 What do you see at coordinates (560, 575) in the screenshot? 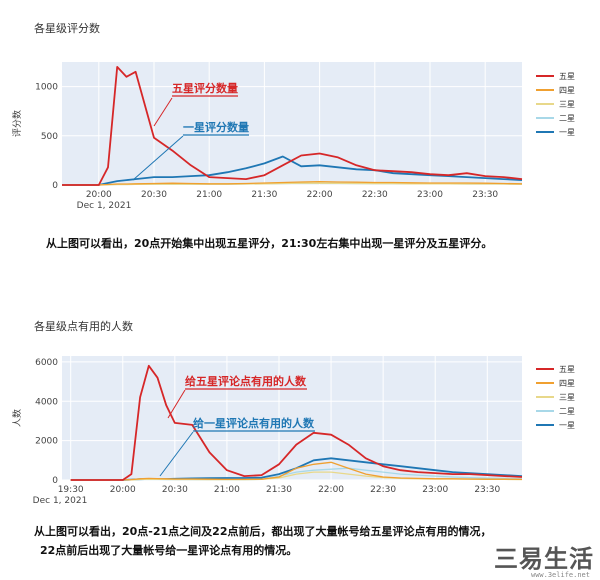
I see `watermark-url: www.3elife.net` at bounding box center [560, 575].